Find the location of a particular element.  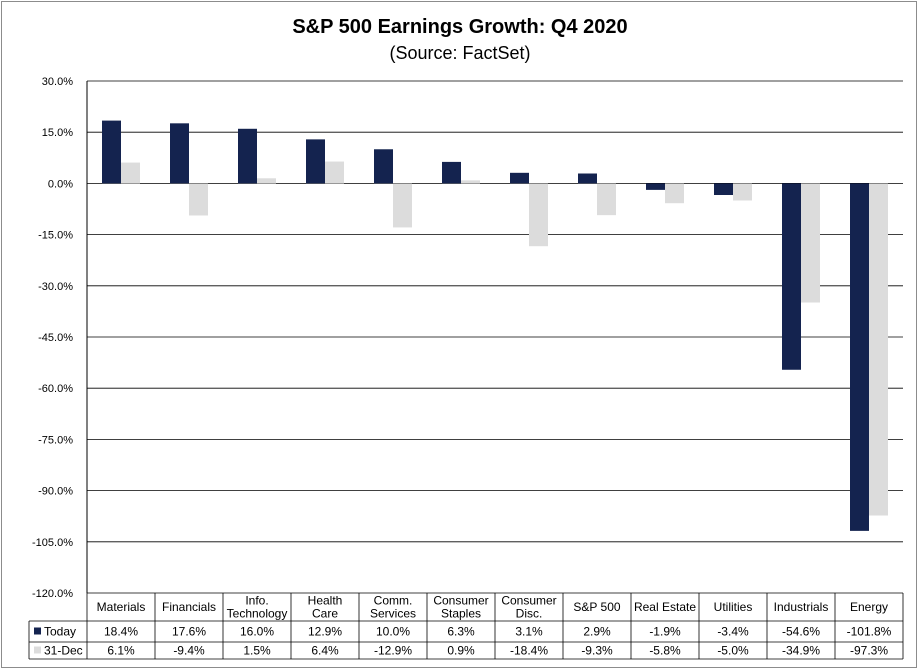

legend-key-31dec is located at coordinates (37, 650).